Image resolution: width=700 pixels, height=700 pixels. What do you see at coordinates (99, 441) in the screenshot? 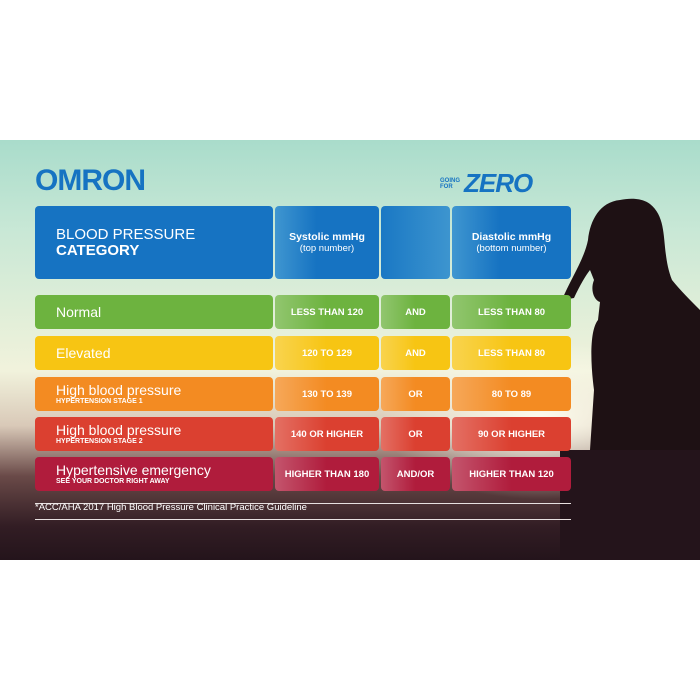
I see `category-subtitle: HYPERTENSION STAGE 2` at bounding box center [99, 441].